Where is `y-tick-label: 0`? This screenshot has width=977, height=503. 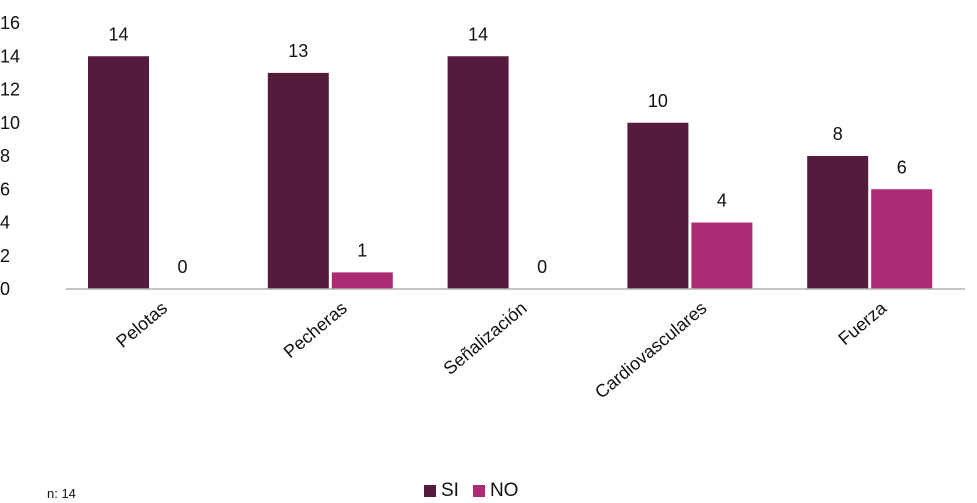
y-tick-label: 0 is located at coordinates (5, 289).